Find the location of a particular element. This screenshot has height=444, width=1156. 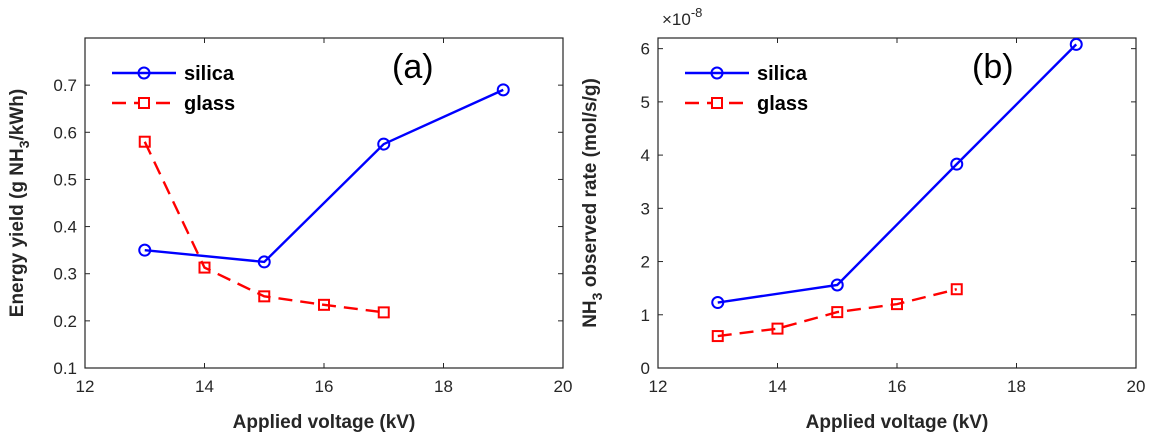

y-tick-label: 0.5 is located at coordinates (65, 179).